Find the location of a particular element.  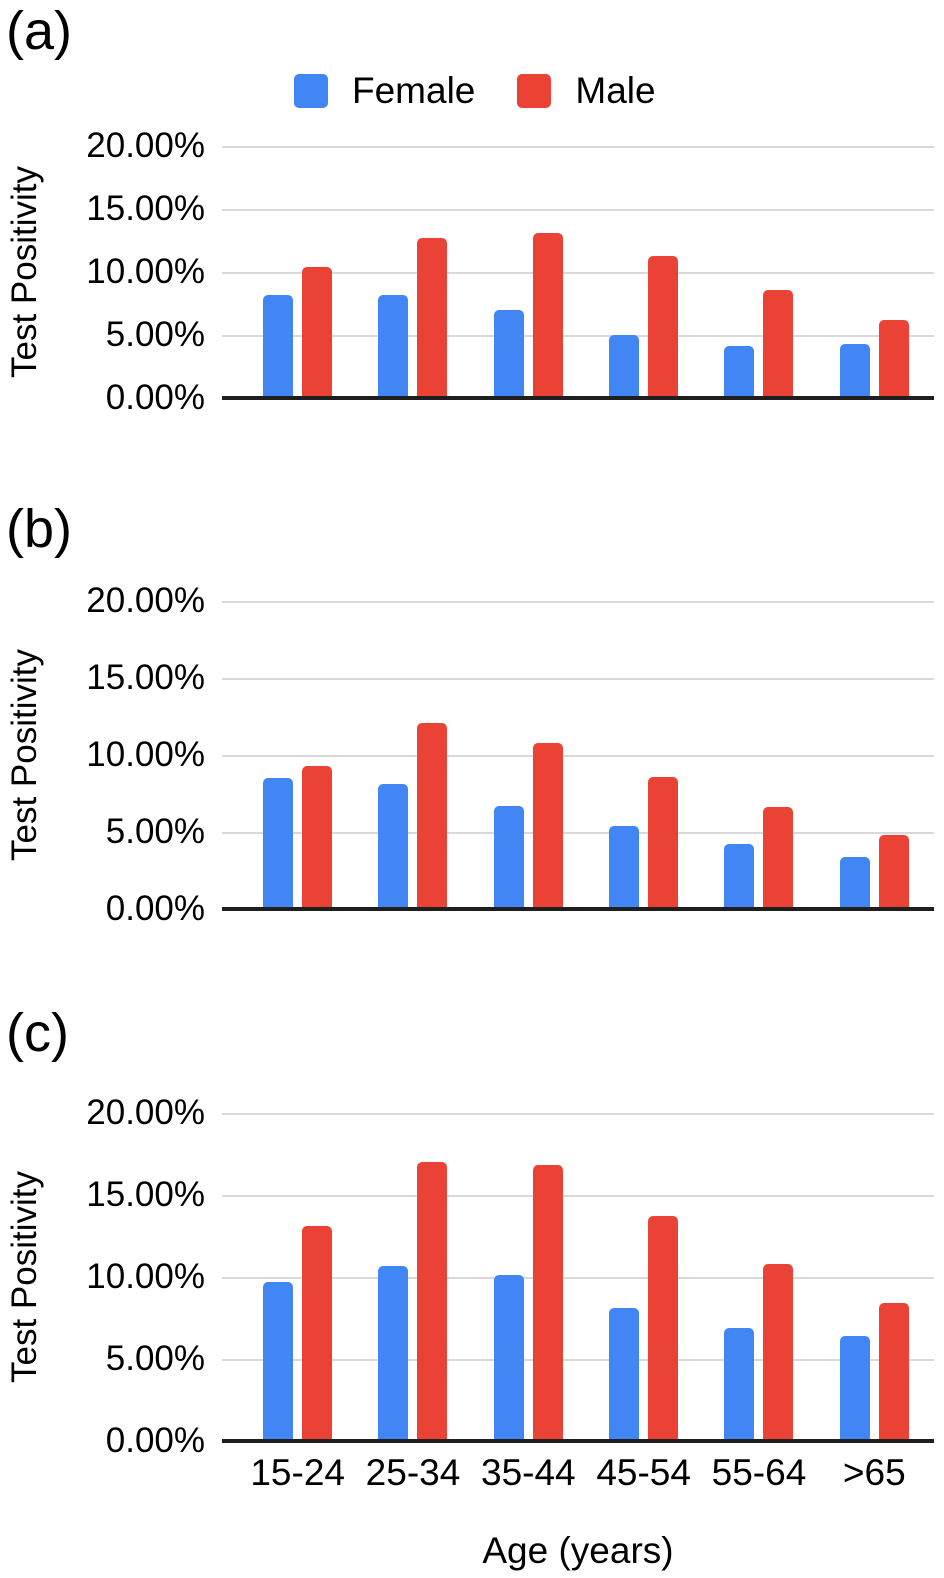

x-axis-tick-label: 25-34 is located at coordinates (413, 1472).